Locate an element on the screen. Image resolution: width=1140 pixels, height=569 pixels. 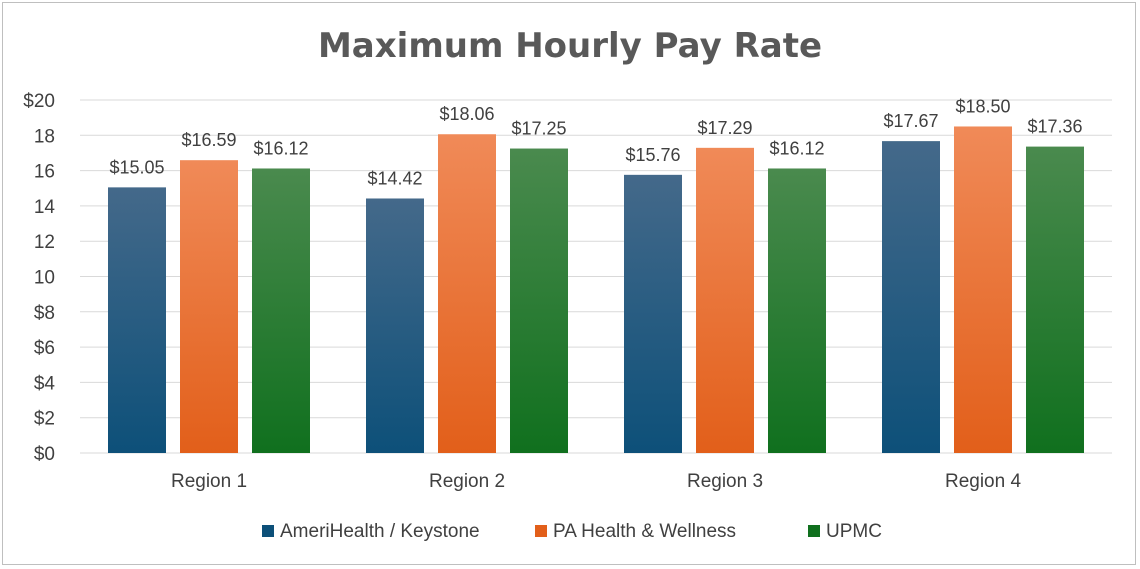
y-tick-label: 18 is located at coordinates (44, 136).